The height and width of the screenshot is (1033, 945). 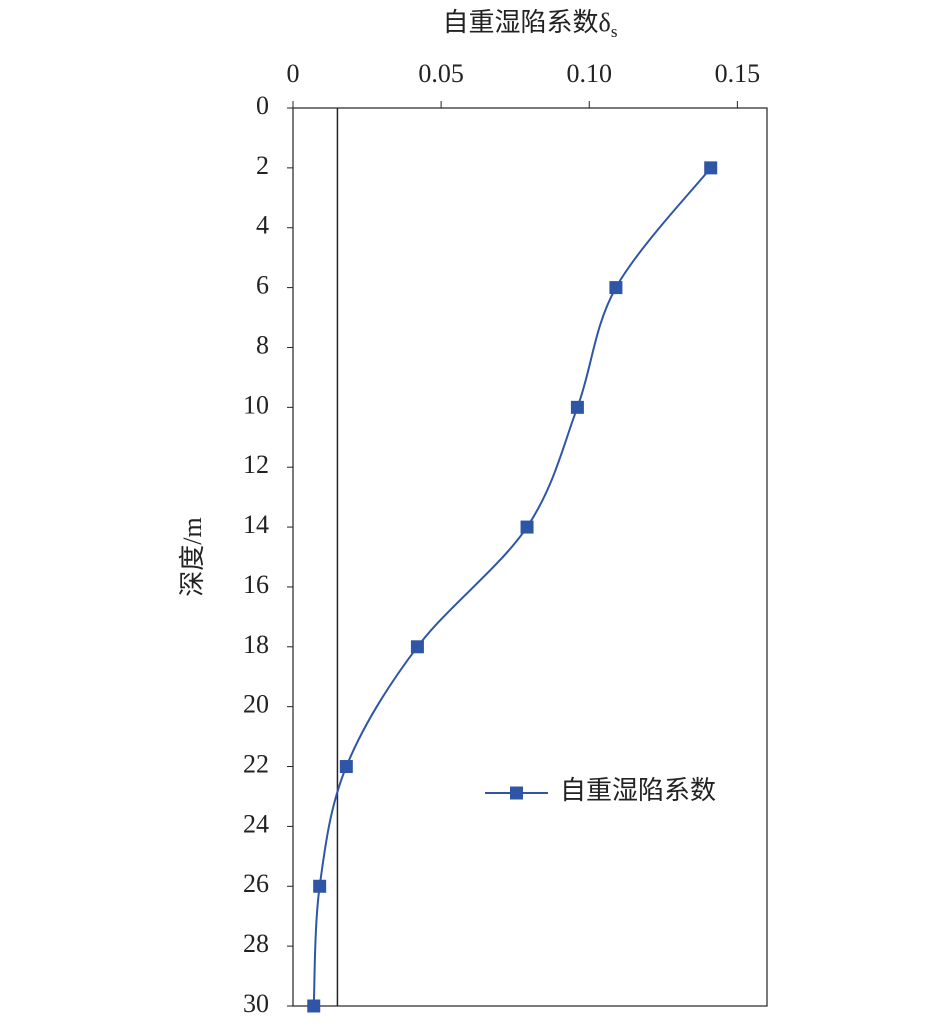 I want to click on y-tick-label: 26, so click(x=256, y=883).